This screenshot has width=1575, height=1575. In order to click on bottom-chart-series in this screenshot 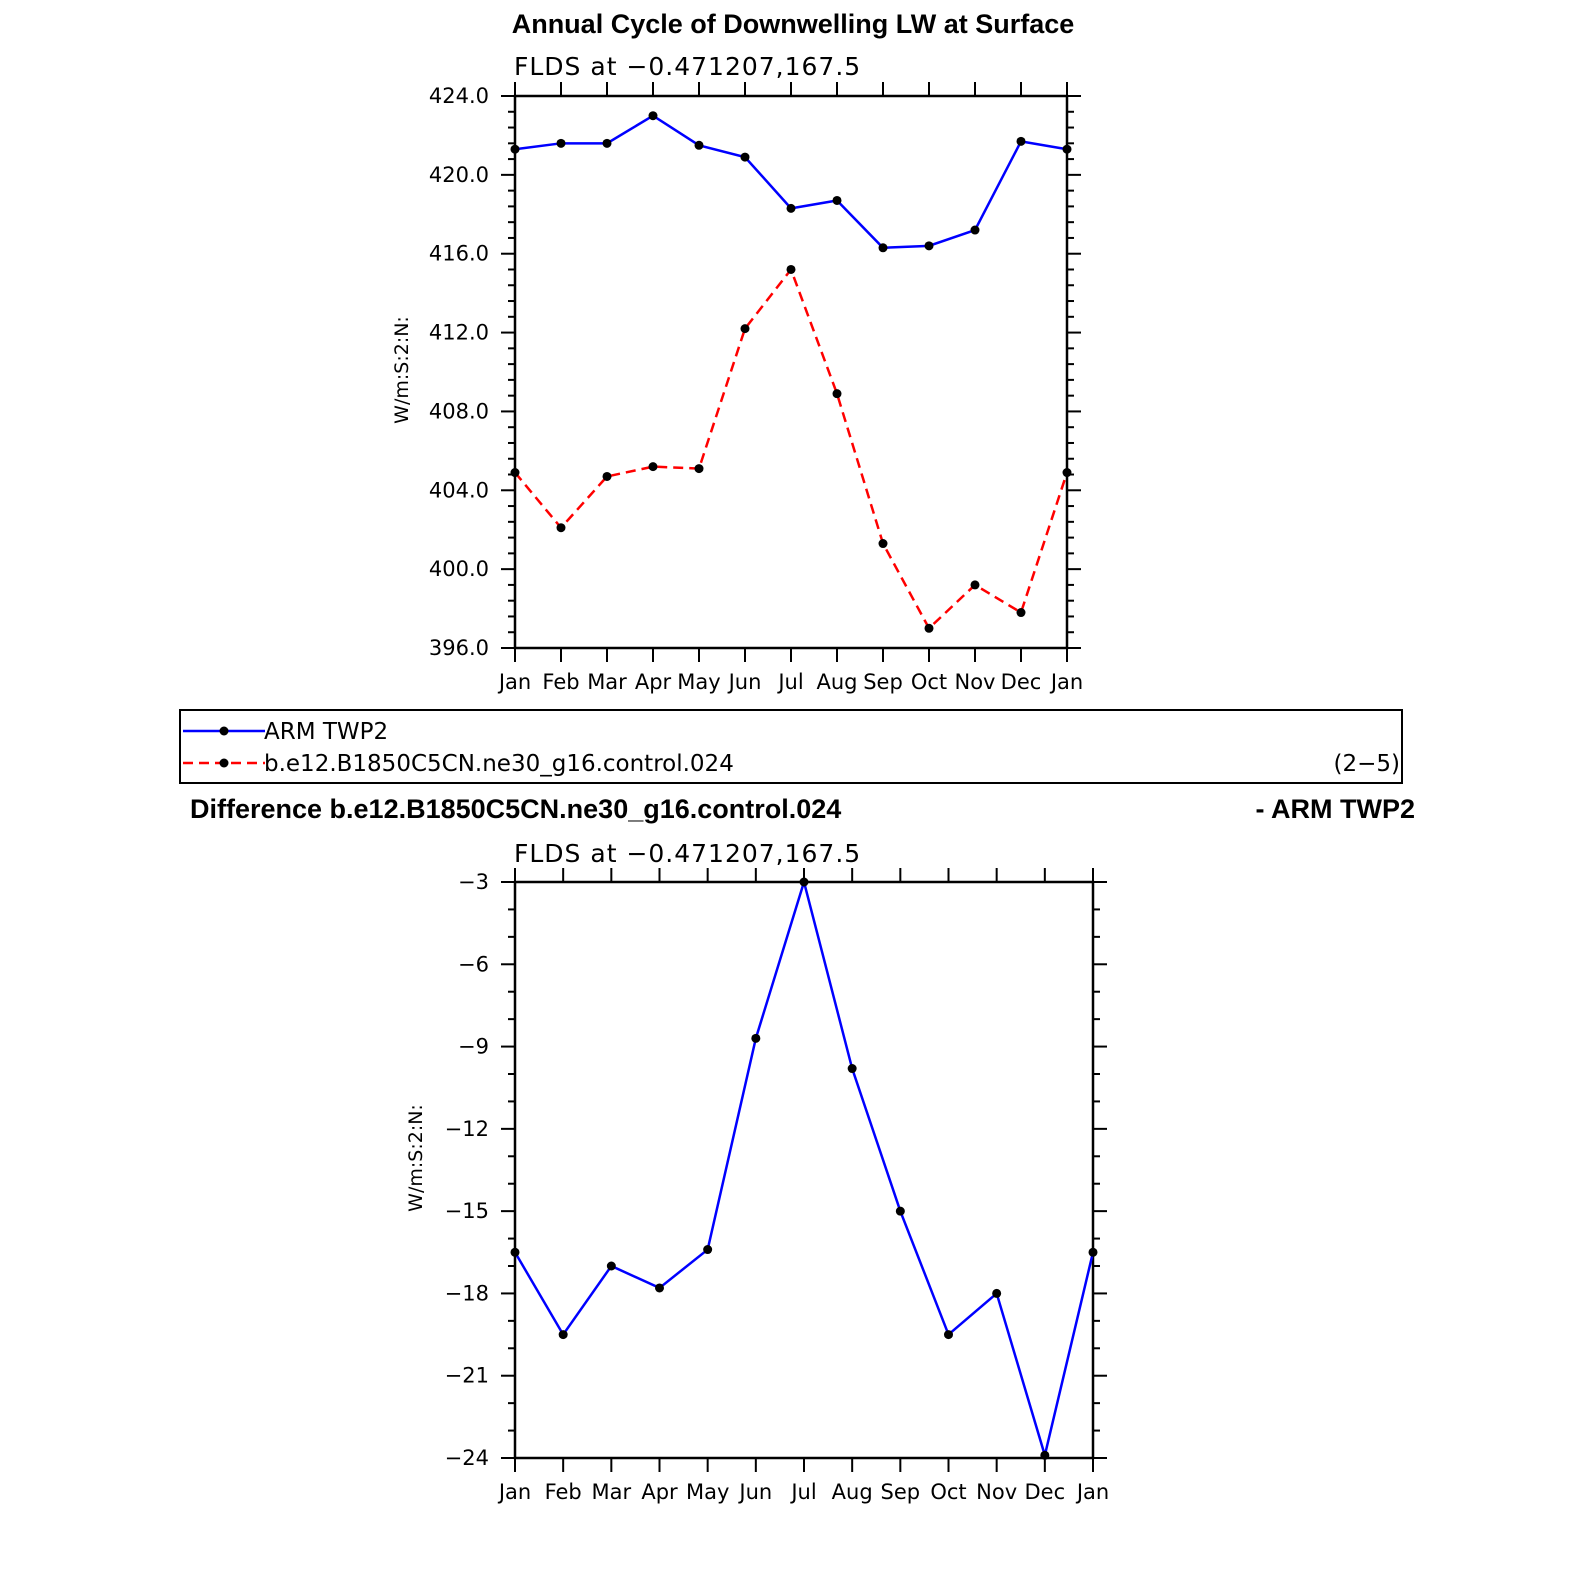, I will do `click(804, 1169)`.